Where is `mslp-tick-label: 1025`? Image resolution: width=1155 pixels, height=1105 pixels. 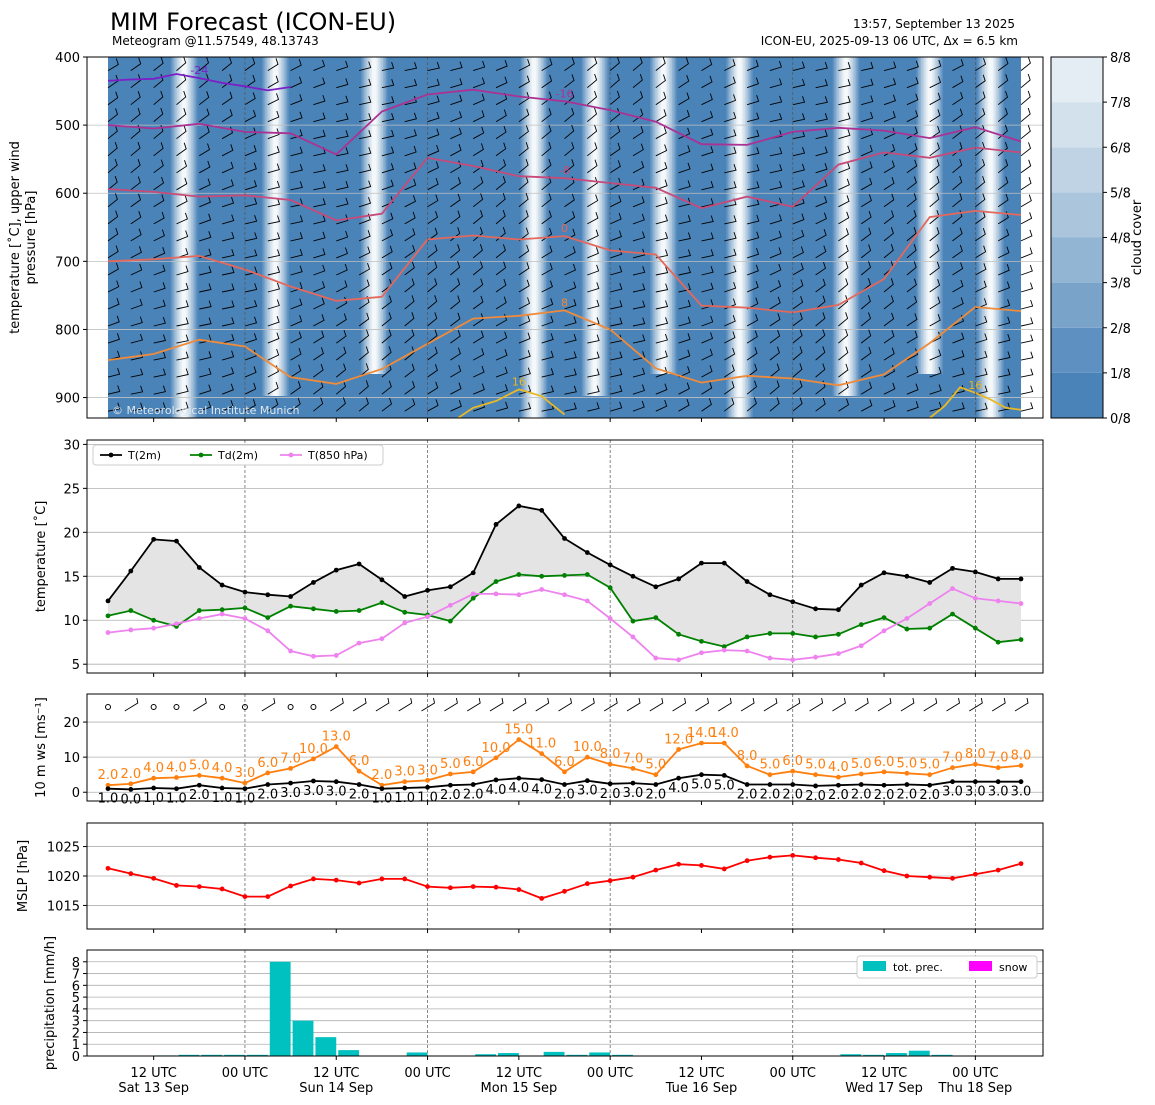 mslp-tick-label: 1025 is located at coordinates (63, 848).